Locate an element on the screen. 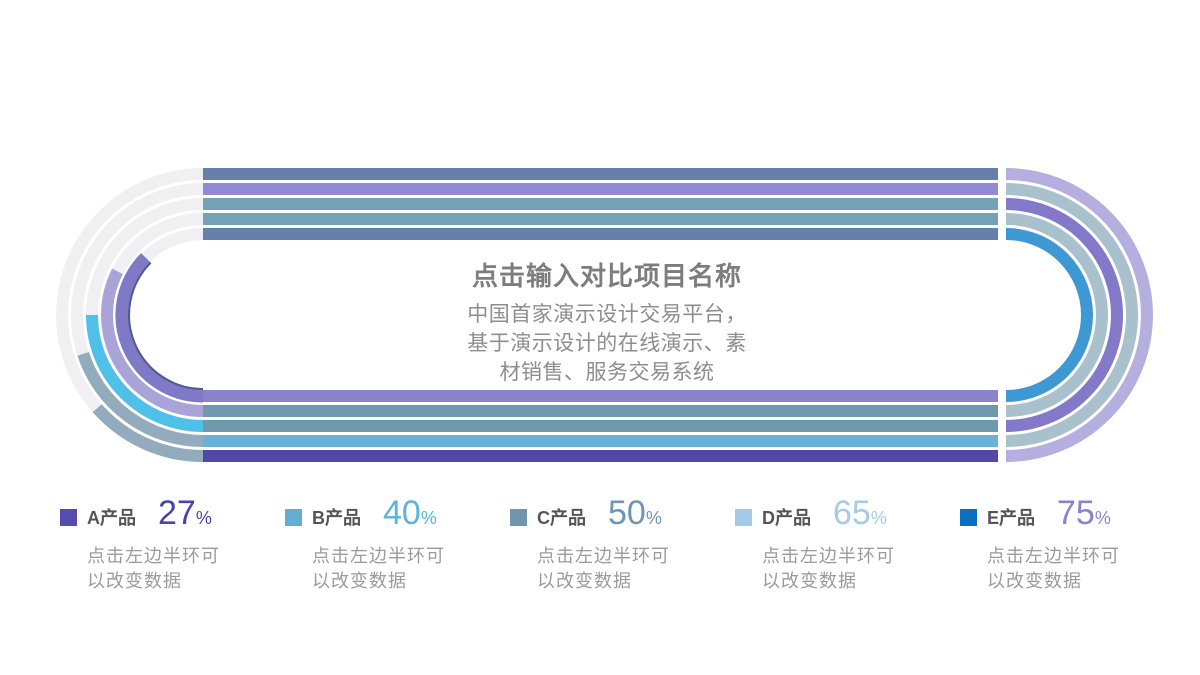 The image size is (1200, 675). legend-item-e: E产品 75% 点击左边半环可 以改变数据 is located at coordinates (1072, 545).